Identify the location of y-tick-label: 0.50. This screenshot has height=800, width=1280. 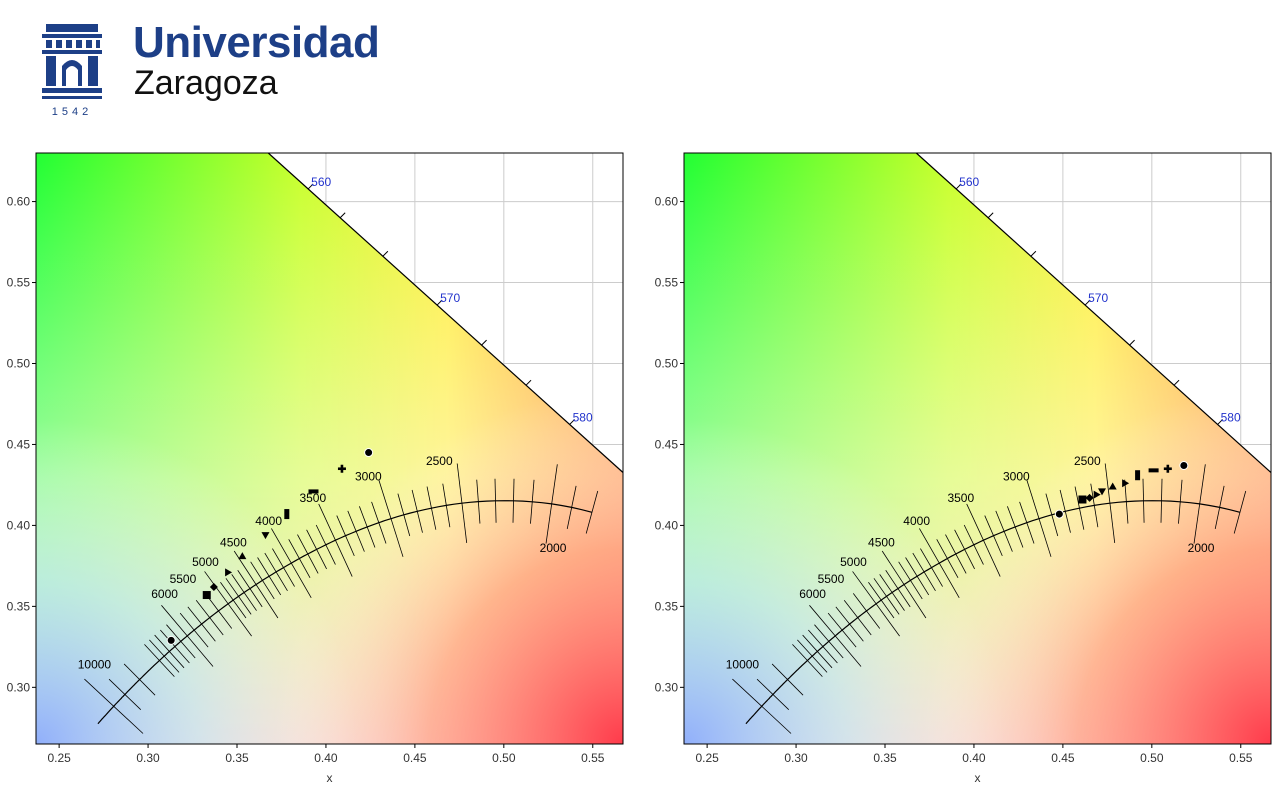
(19, 363).